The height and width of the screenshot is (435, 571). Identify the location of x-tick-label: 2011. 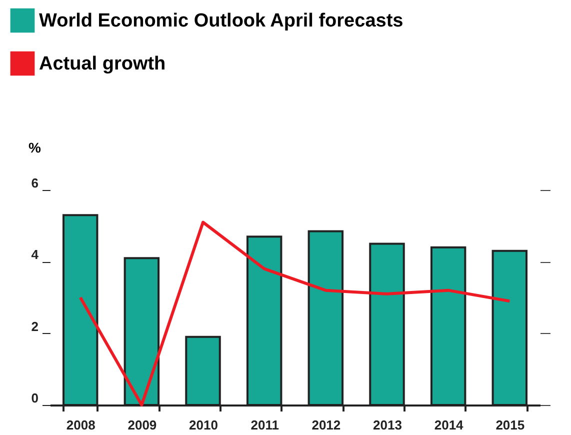
(264, 425).